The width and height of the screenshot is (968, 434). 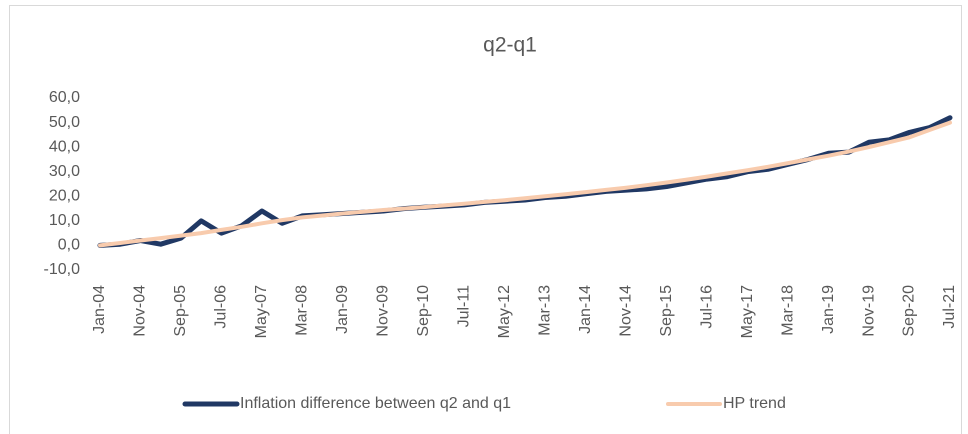 What do you see at coordinates (342, 309) in the screenshot?
I see `x-tick-label: Jan-09` at bounding box center [342, 309].